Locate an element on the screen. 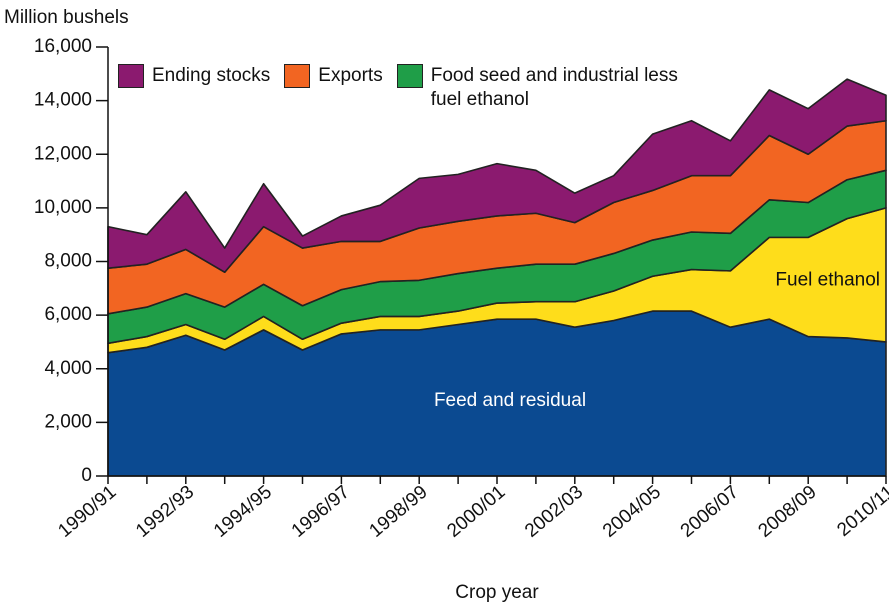 The width and height of the screenshot is (889, 606). legend-item: Exports is located at coordinates (333, 88).